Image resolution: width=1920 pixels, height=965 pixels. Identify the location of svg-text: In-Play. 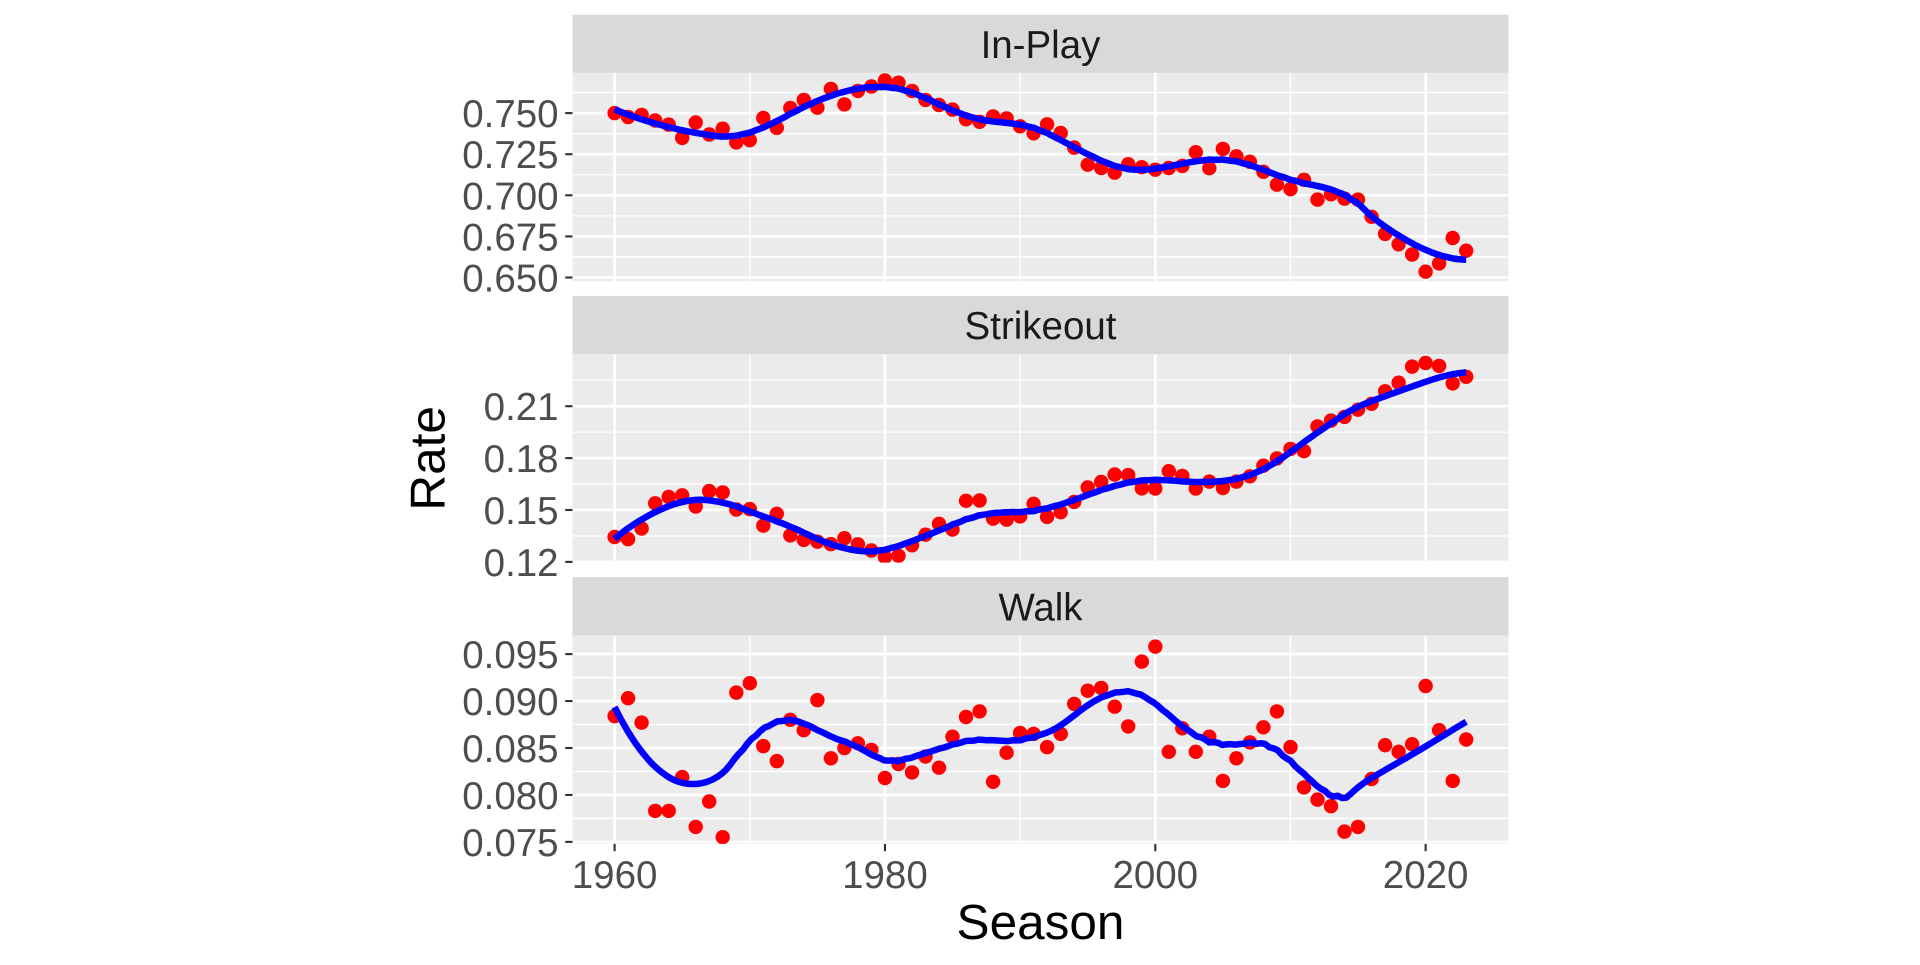
(1041, 45).